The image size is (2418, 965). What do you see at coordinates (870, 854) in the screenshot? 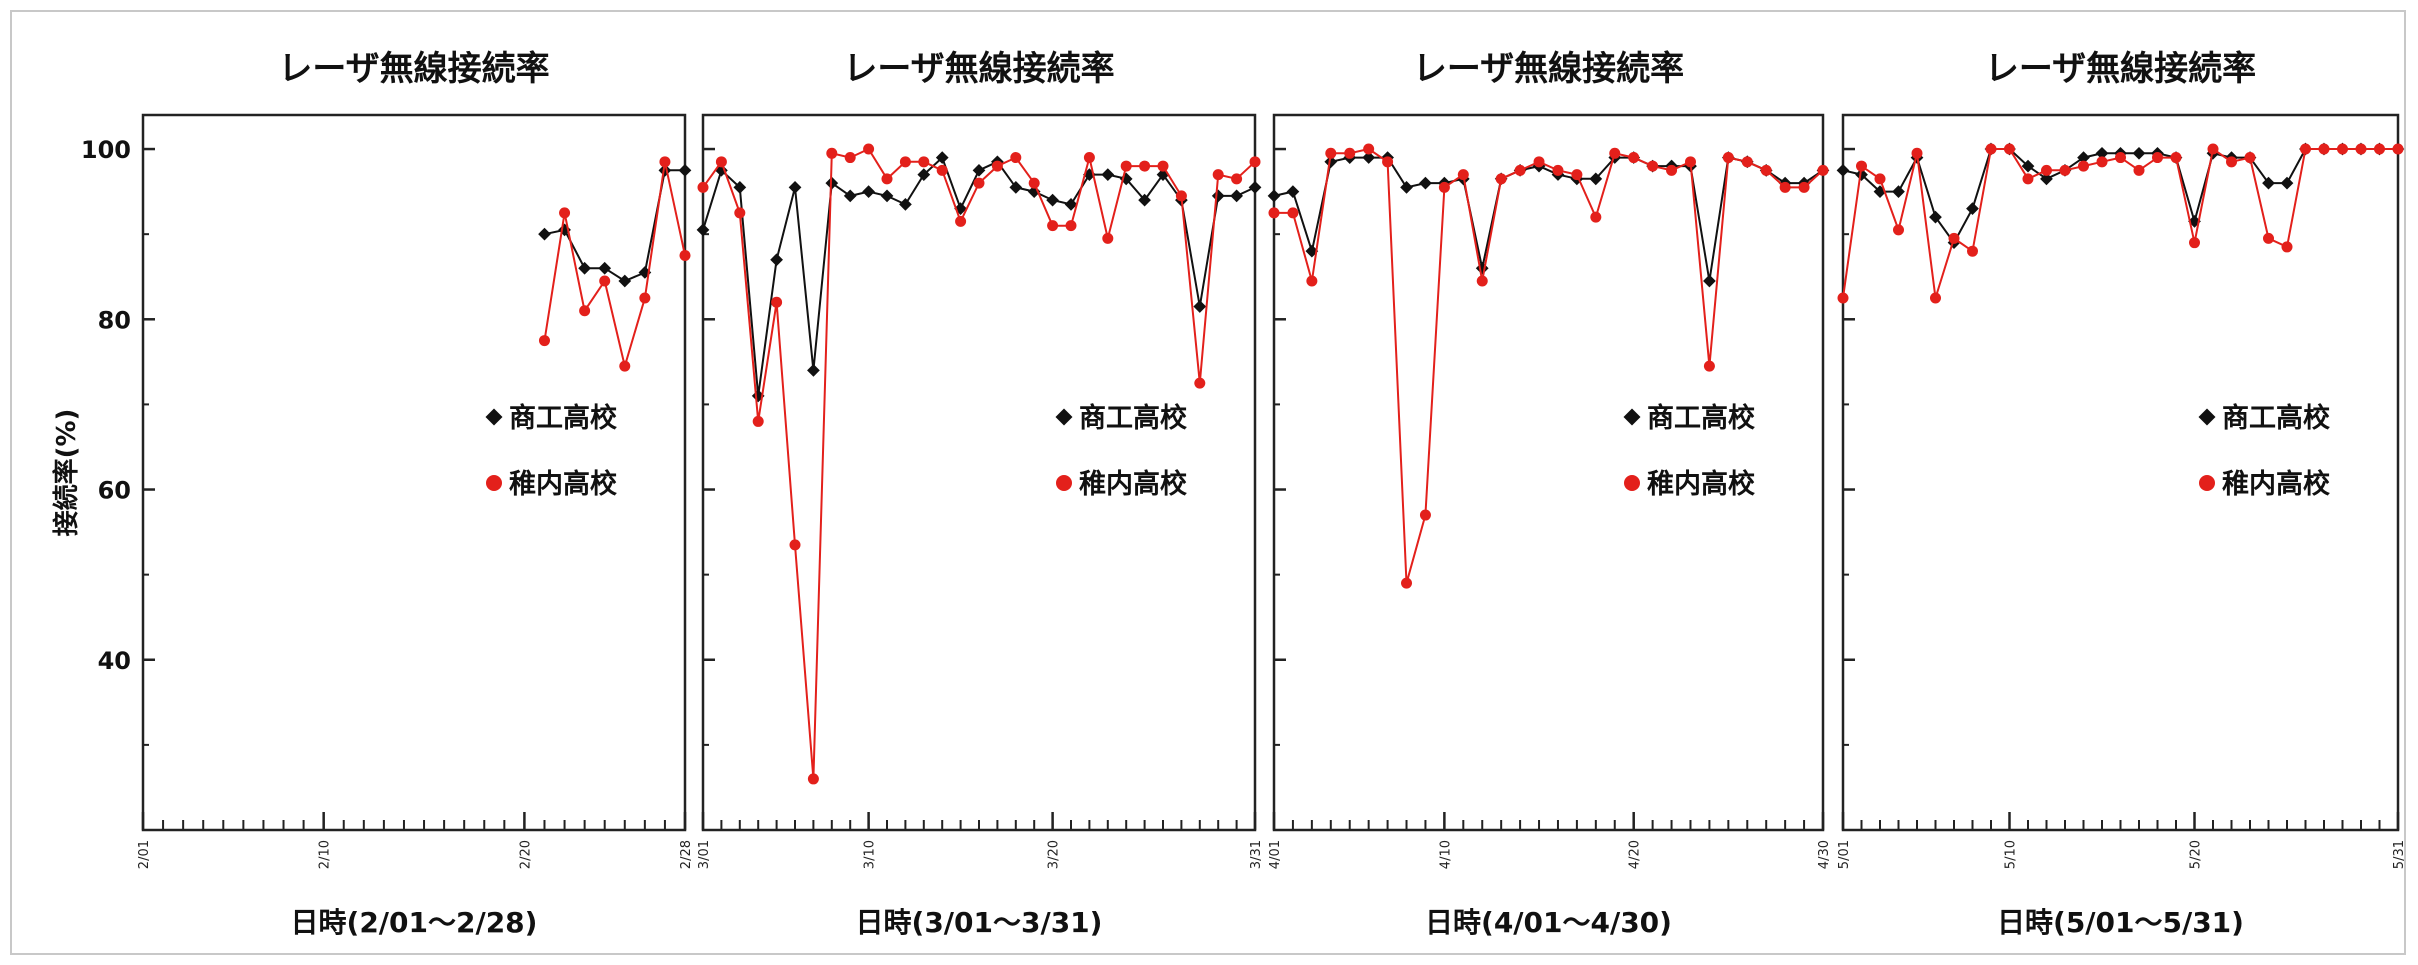
I see `x-tick-label: 3/10` at bounding box center [870, 854].